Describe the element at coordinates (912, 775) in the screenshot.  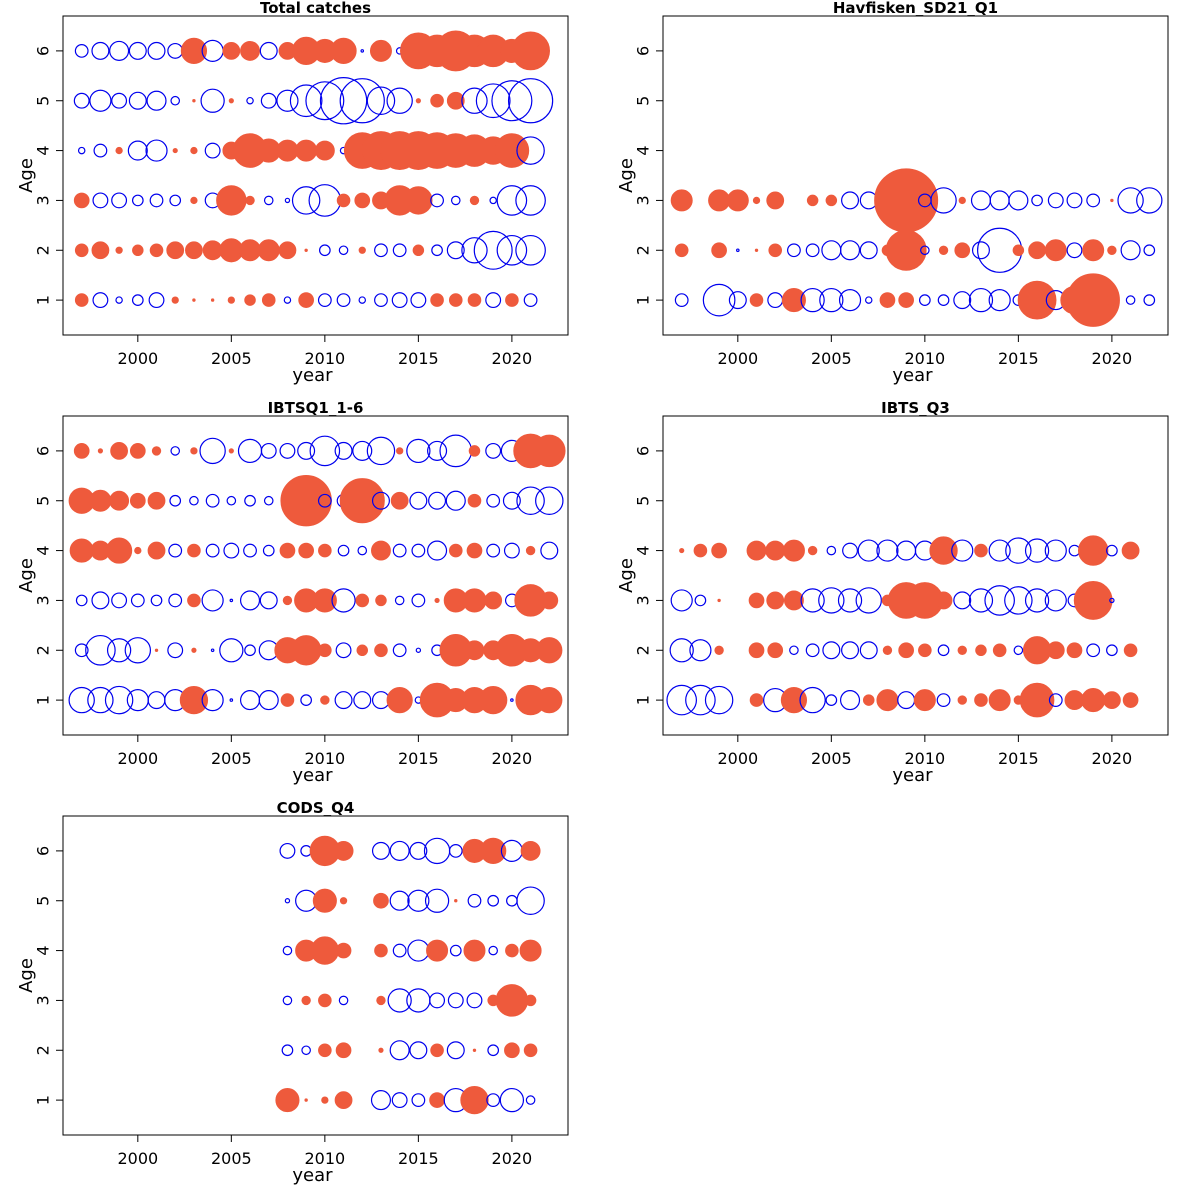
I see `x-axis-label: year` at that location.